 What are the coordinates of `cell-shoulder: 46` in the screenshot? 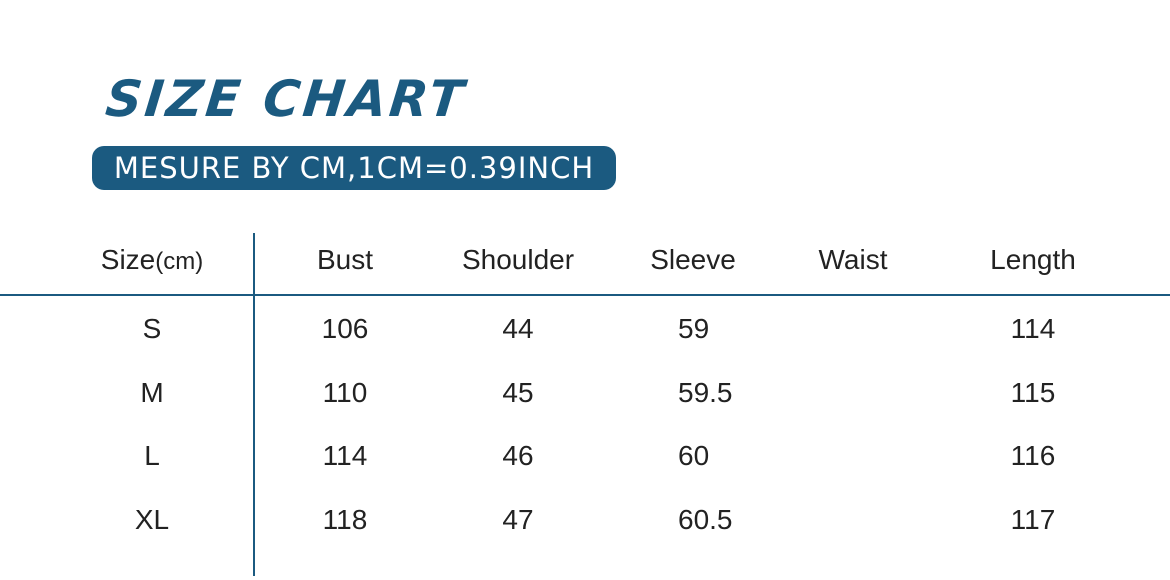 It's located at (518, 455).